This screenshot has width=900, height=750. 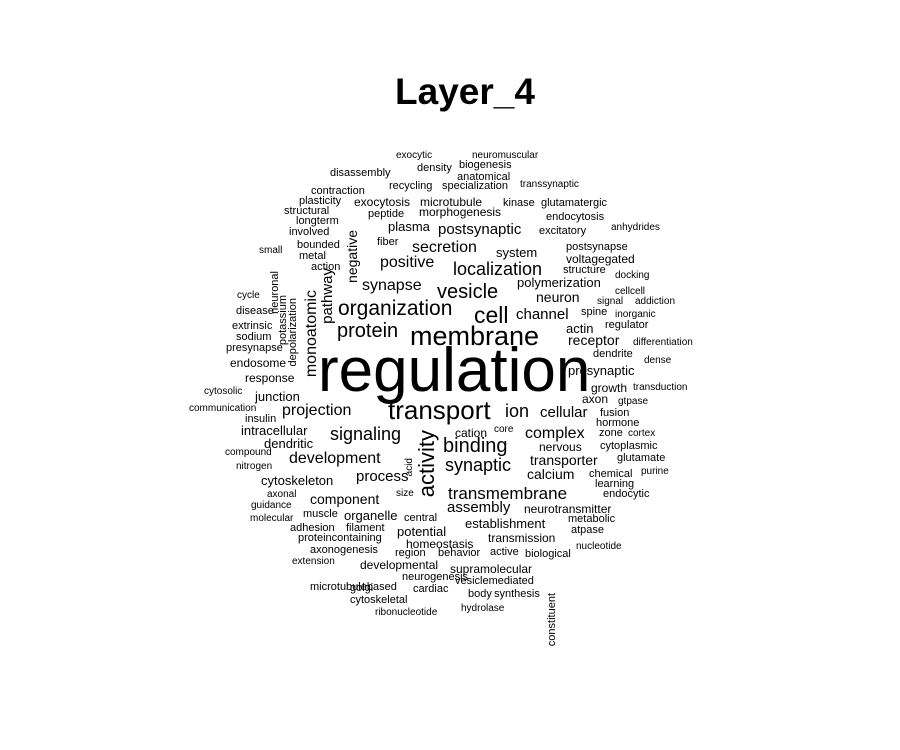 What do you see at coordinates (564, 460) in the screenshot?
I see `word-32: transporter` at bounding box center [564, 460].